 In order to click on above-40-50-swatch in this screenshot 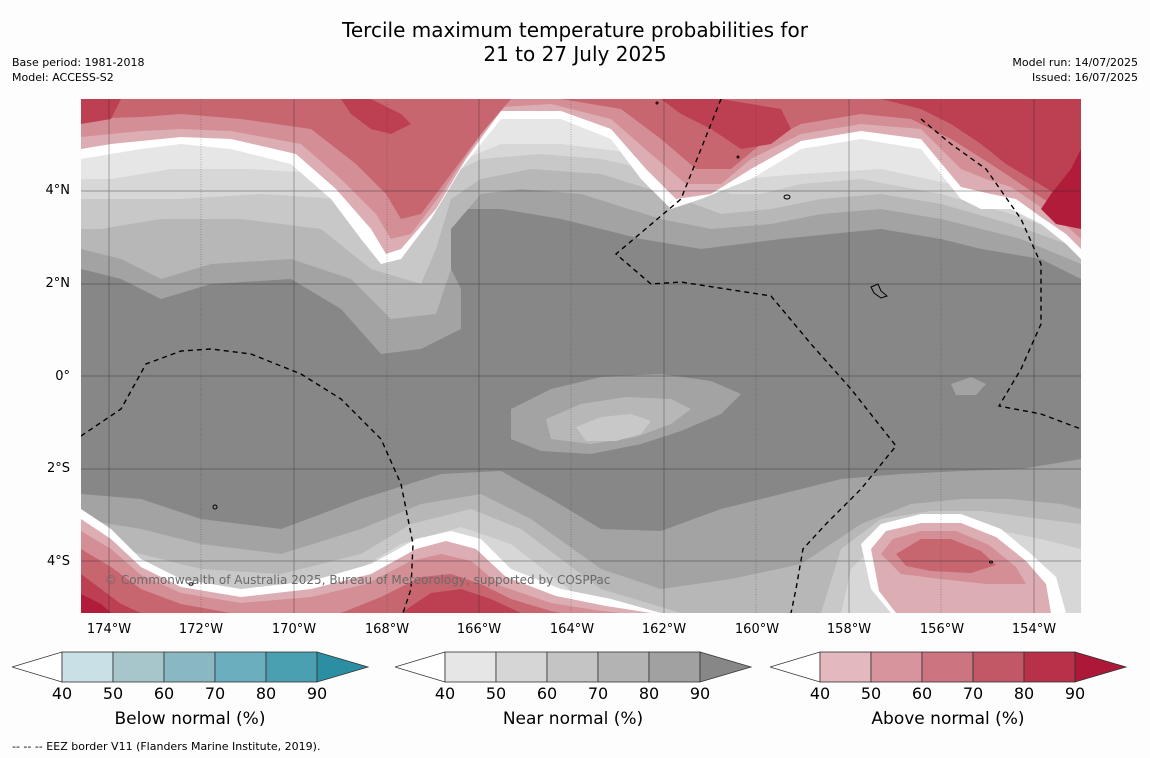, I will do `click(845, 667)`.